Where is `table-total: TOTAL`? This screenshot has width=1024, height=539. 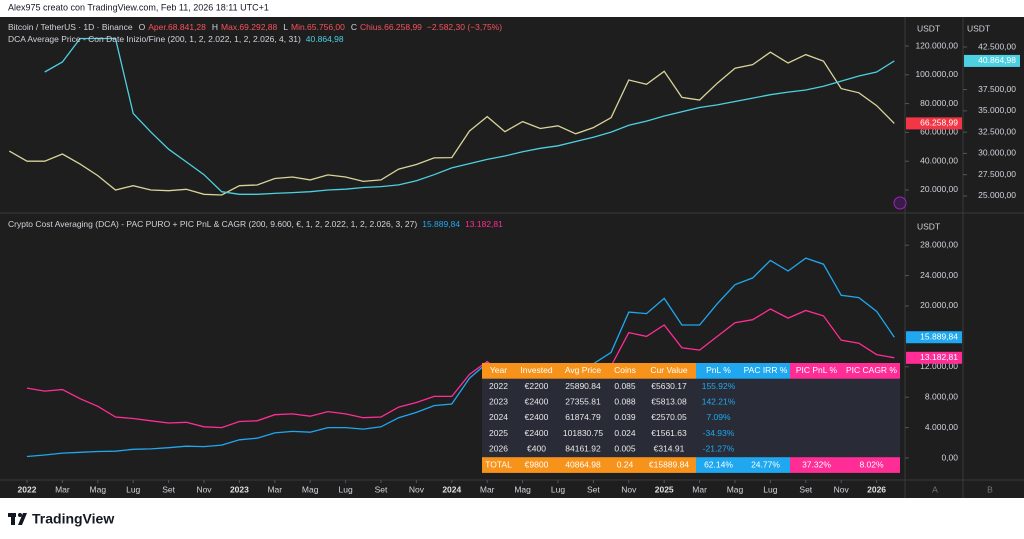 table-total: TOTAL is located at coordinates (498, 464).